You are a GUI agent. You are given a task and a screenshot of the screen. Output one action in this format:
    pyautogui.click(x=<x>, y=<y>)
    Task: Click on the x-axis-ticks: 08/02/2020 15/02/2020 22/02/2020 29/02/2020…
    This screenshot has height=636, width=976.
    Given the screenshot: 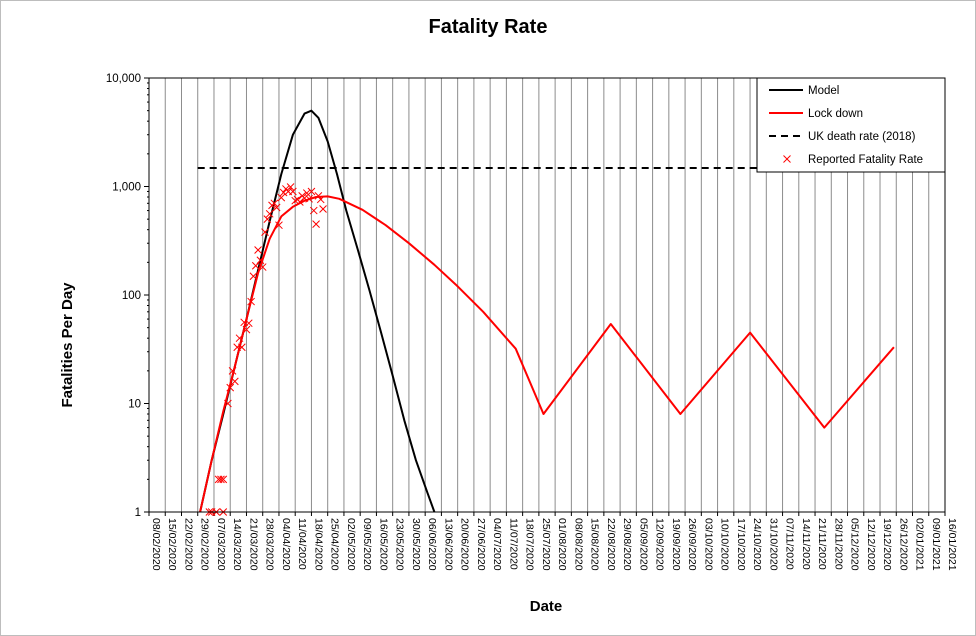 What is the action you would take?
    pyautogui.click(x=553, y=541)
    